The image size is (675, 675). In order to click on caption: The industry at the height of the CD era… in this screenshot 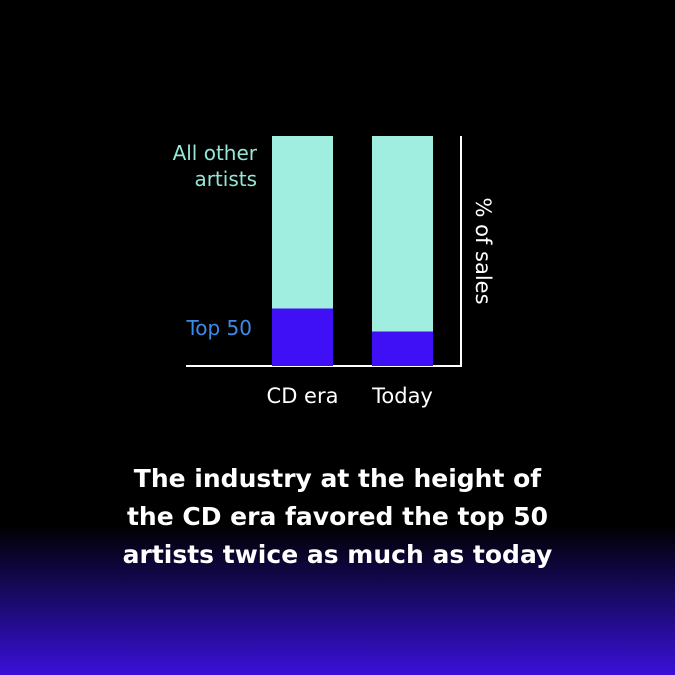, I will do `click(337, 516)`.